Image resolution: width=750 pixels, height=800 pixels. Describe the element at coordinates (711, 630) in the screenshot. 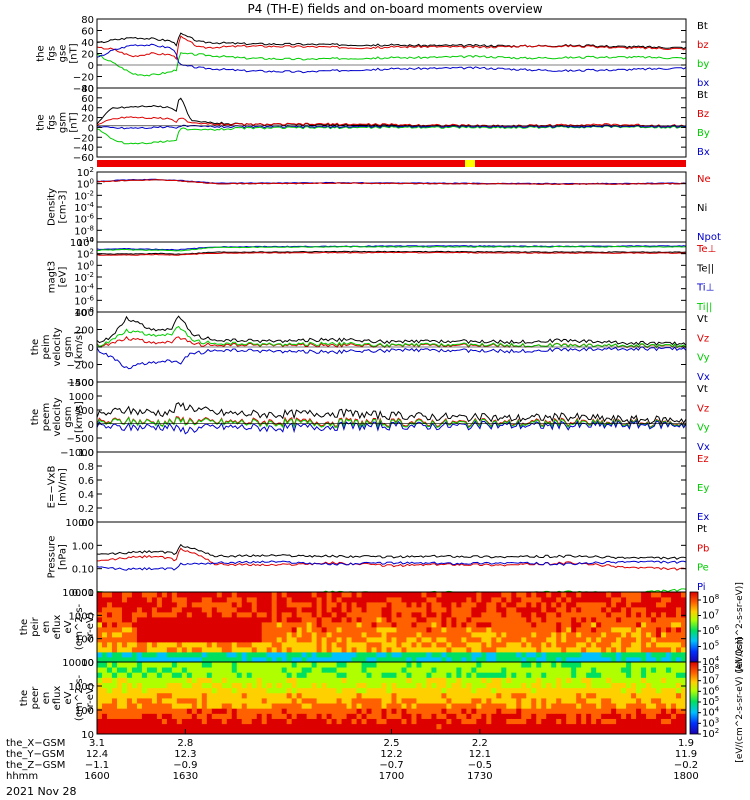

I see `colorbar-tick-label: 106` at that location.